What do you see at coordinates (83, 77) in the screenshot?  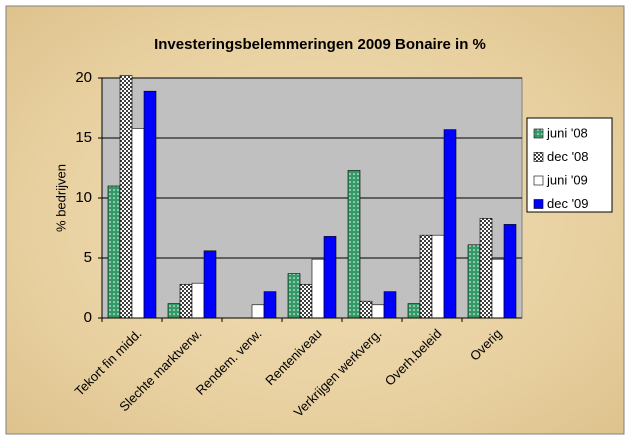 I see `y-tick-label: 20` at bounding box center [83, 77].